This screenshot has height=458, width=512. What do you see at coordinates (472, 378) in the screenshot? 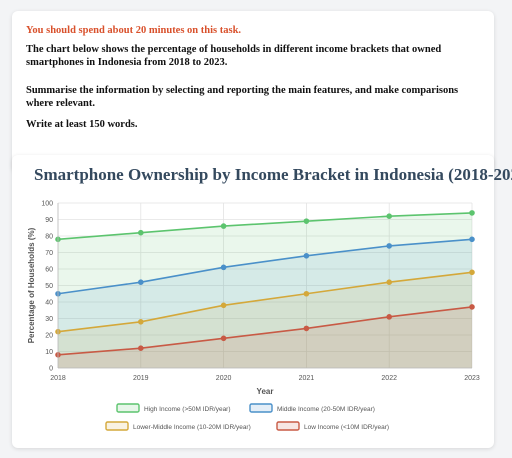
I see `x-tick-label: 2023` at bounding box center [472, 378].